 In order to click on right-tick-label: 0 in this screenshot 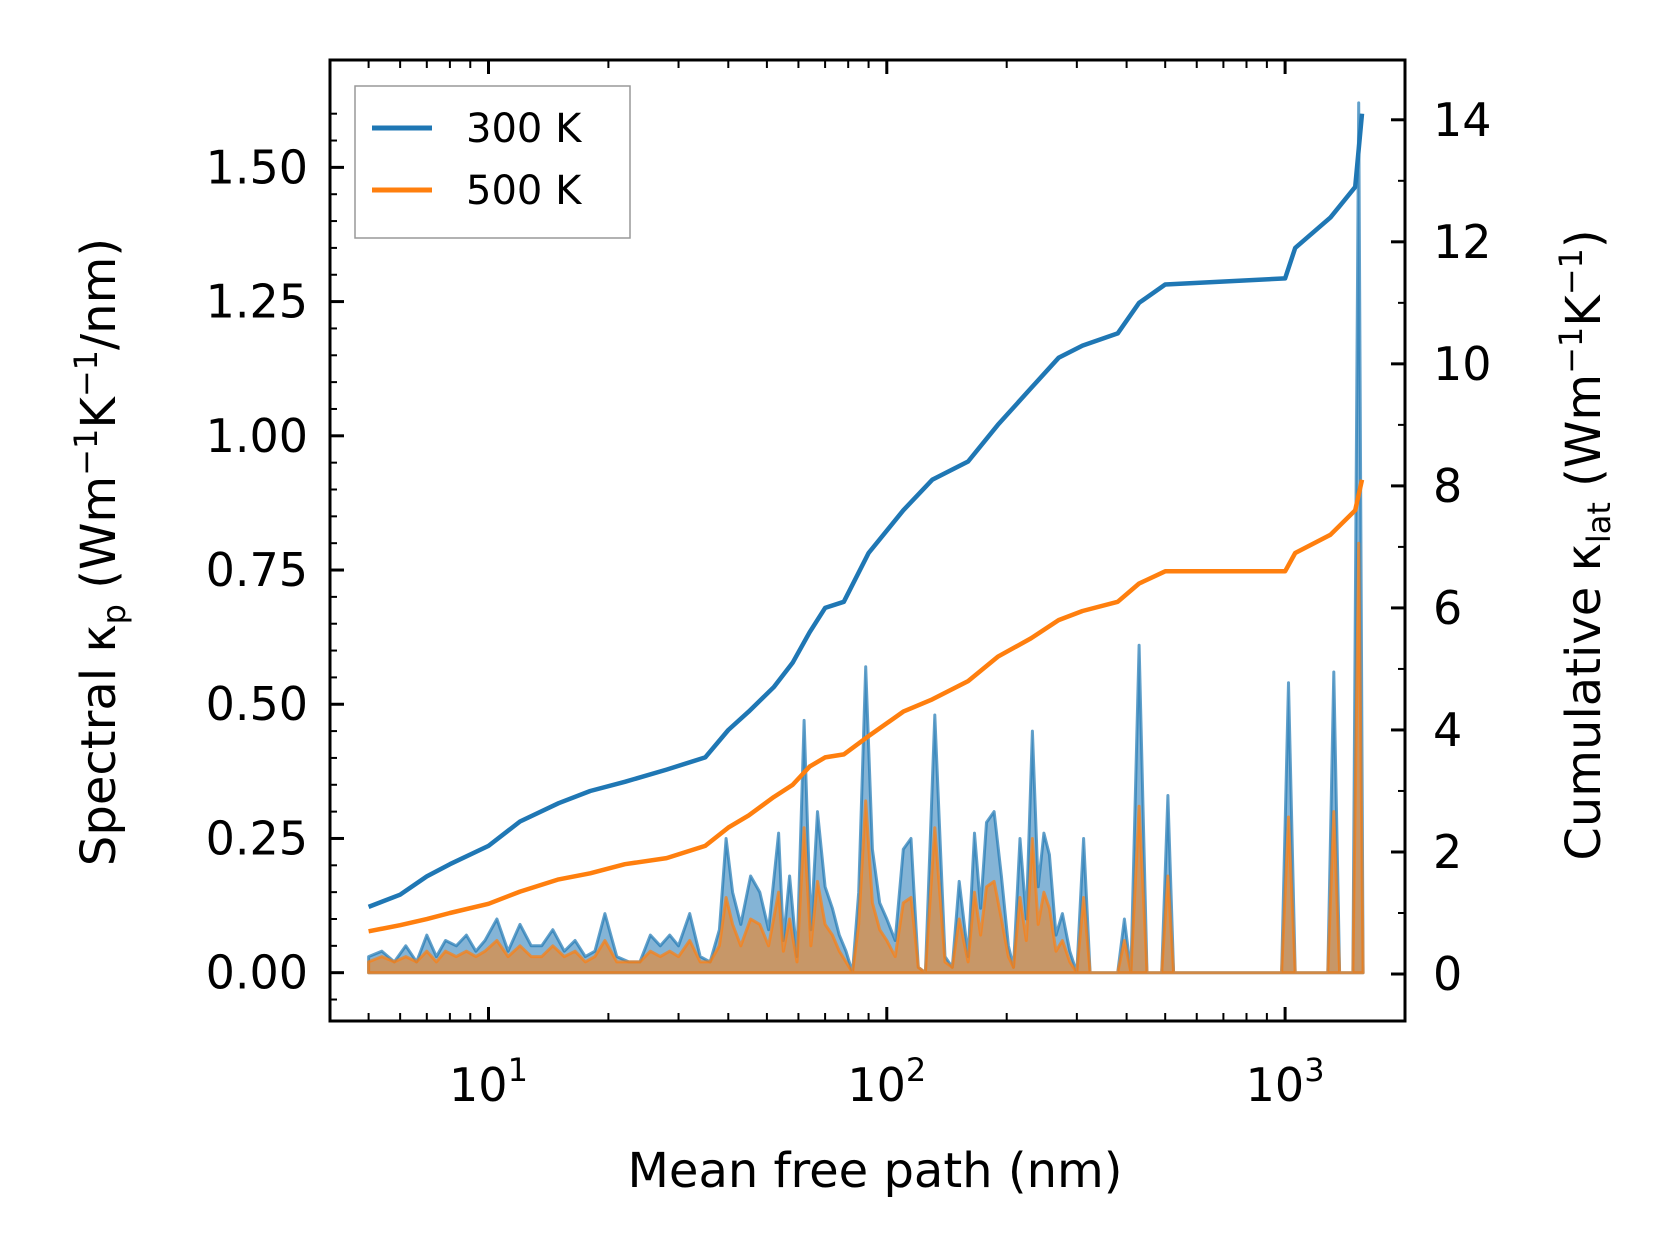, I will do `click(1447, 974)`.